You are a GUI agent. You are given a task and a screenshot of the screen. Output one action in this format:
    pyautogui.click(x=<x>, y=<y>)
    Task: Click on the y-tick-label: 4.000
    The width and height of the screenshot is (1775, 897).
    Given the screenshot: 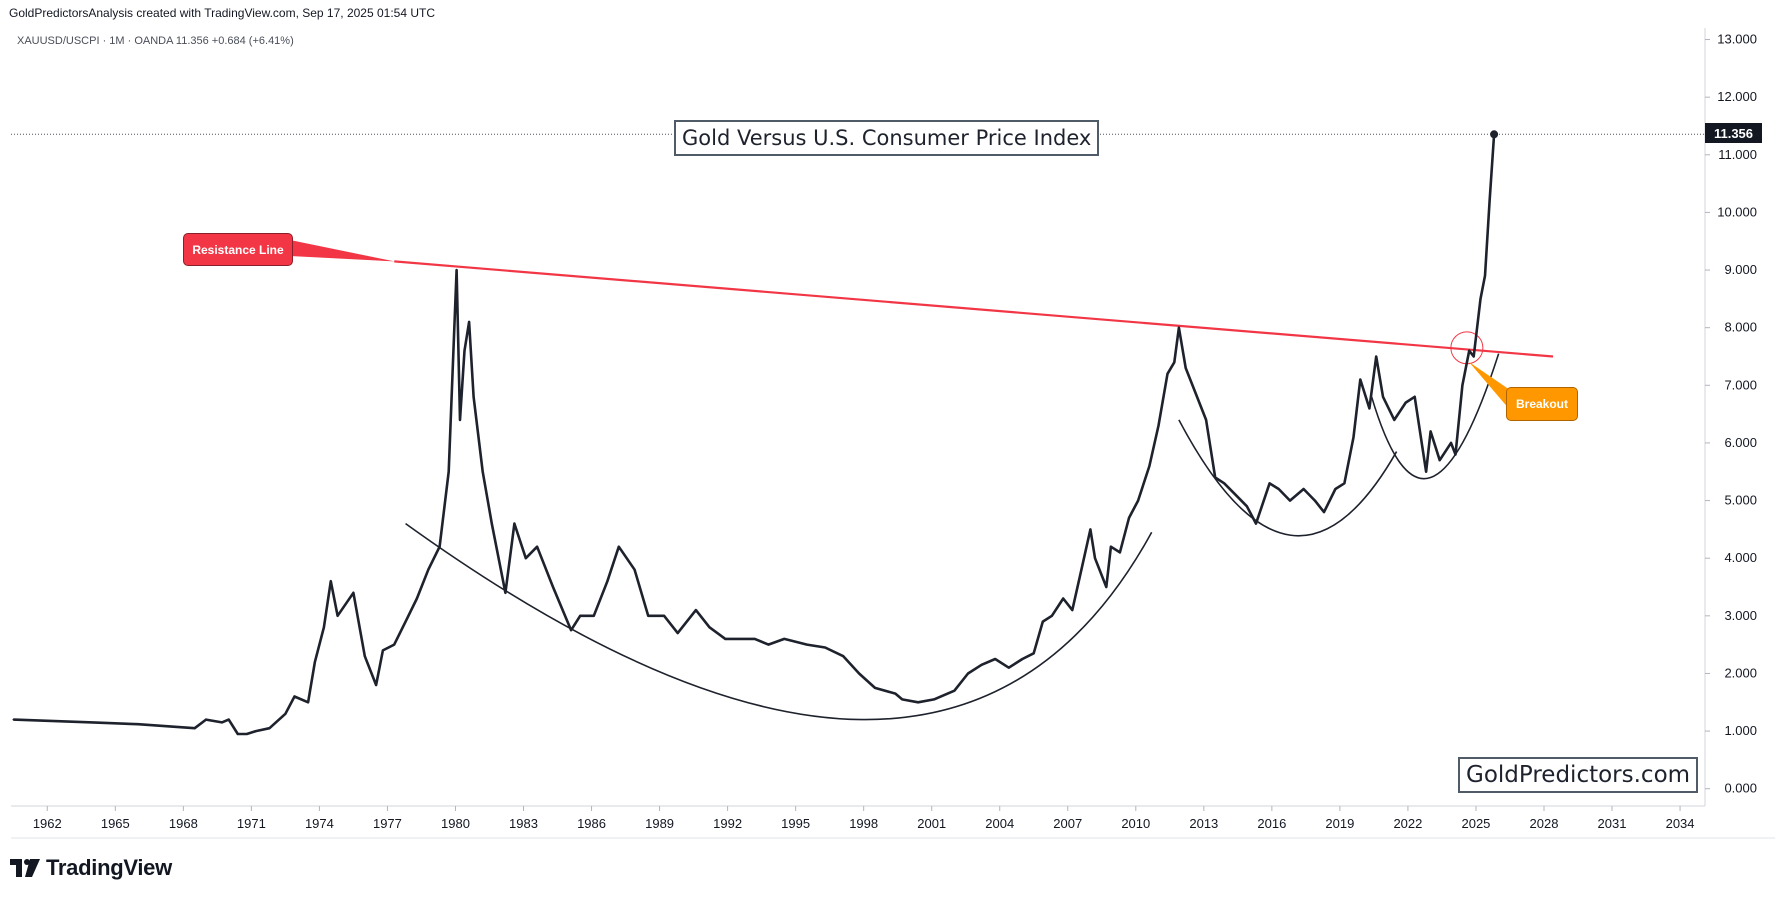 What is the action you would take?
    pyautogui.click(x=1740, y=557)
    